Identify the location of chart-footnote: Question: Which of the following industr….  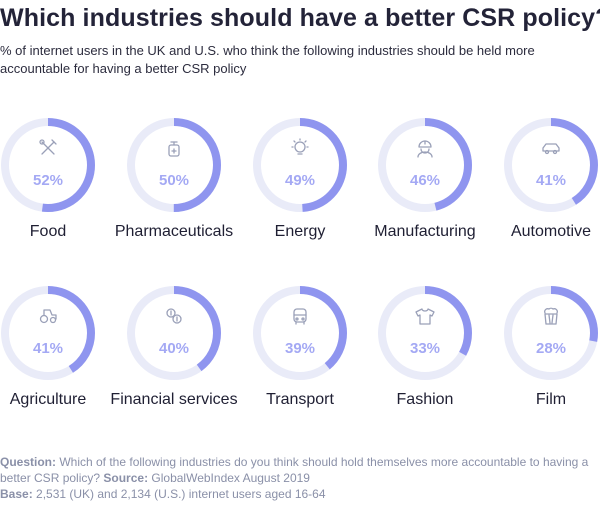
(300, 478).